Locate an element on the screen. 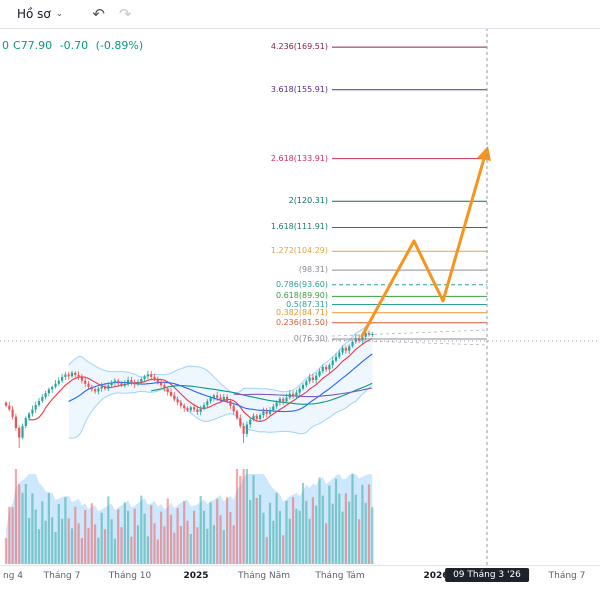 This screenshot has height=600, width=600. legend-change: -0.70 is located at coordinates (74, 45).